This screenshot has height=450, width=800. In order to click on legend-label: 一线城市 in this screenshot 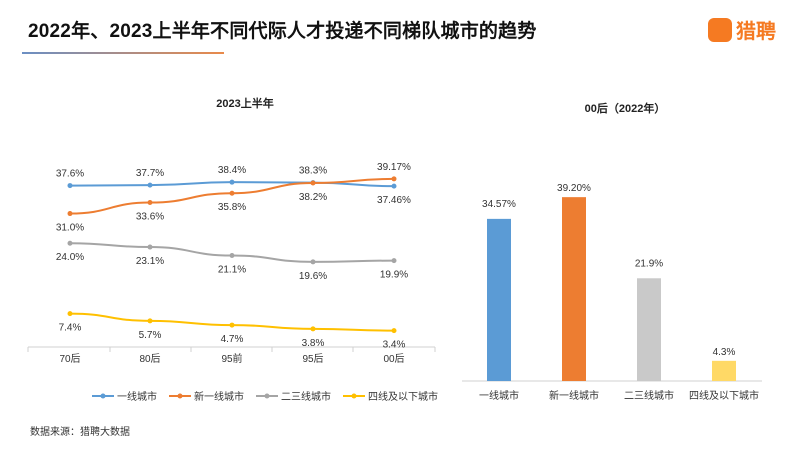, I will do `click(137, 396)`.